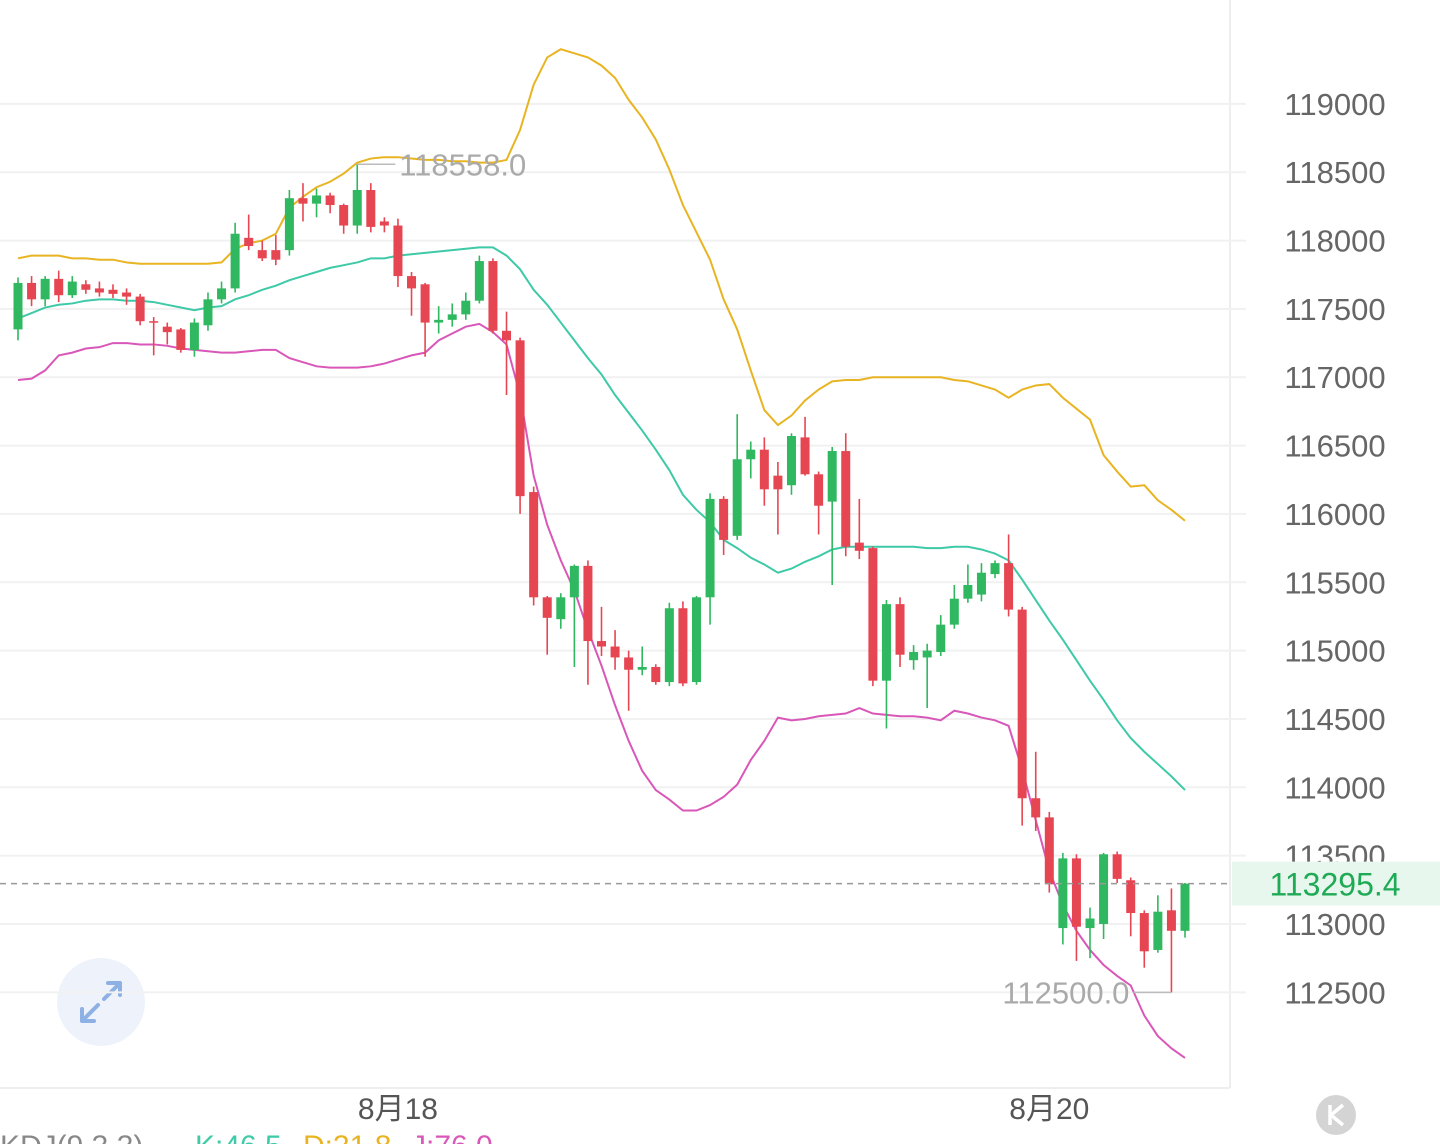  I want to click on y-tick-label: 114000, so click(1334, 787).